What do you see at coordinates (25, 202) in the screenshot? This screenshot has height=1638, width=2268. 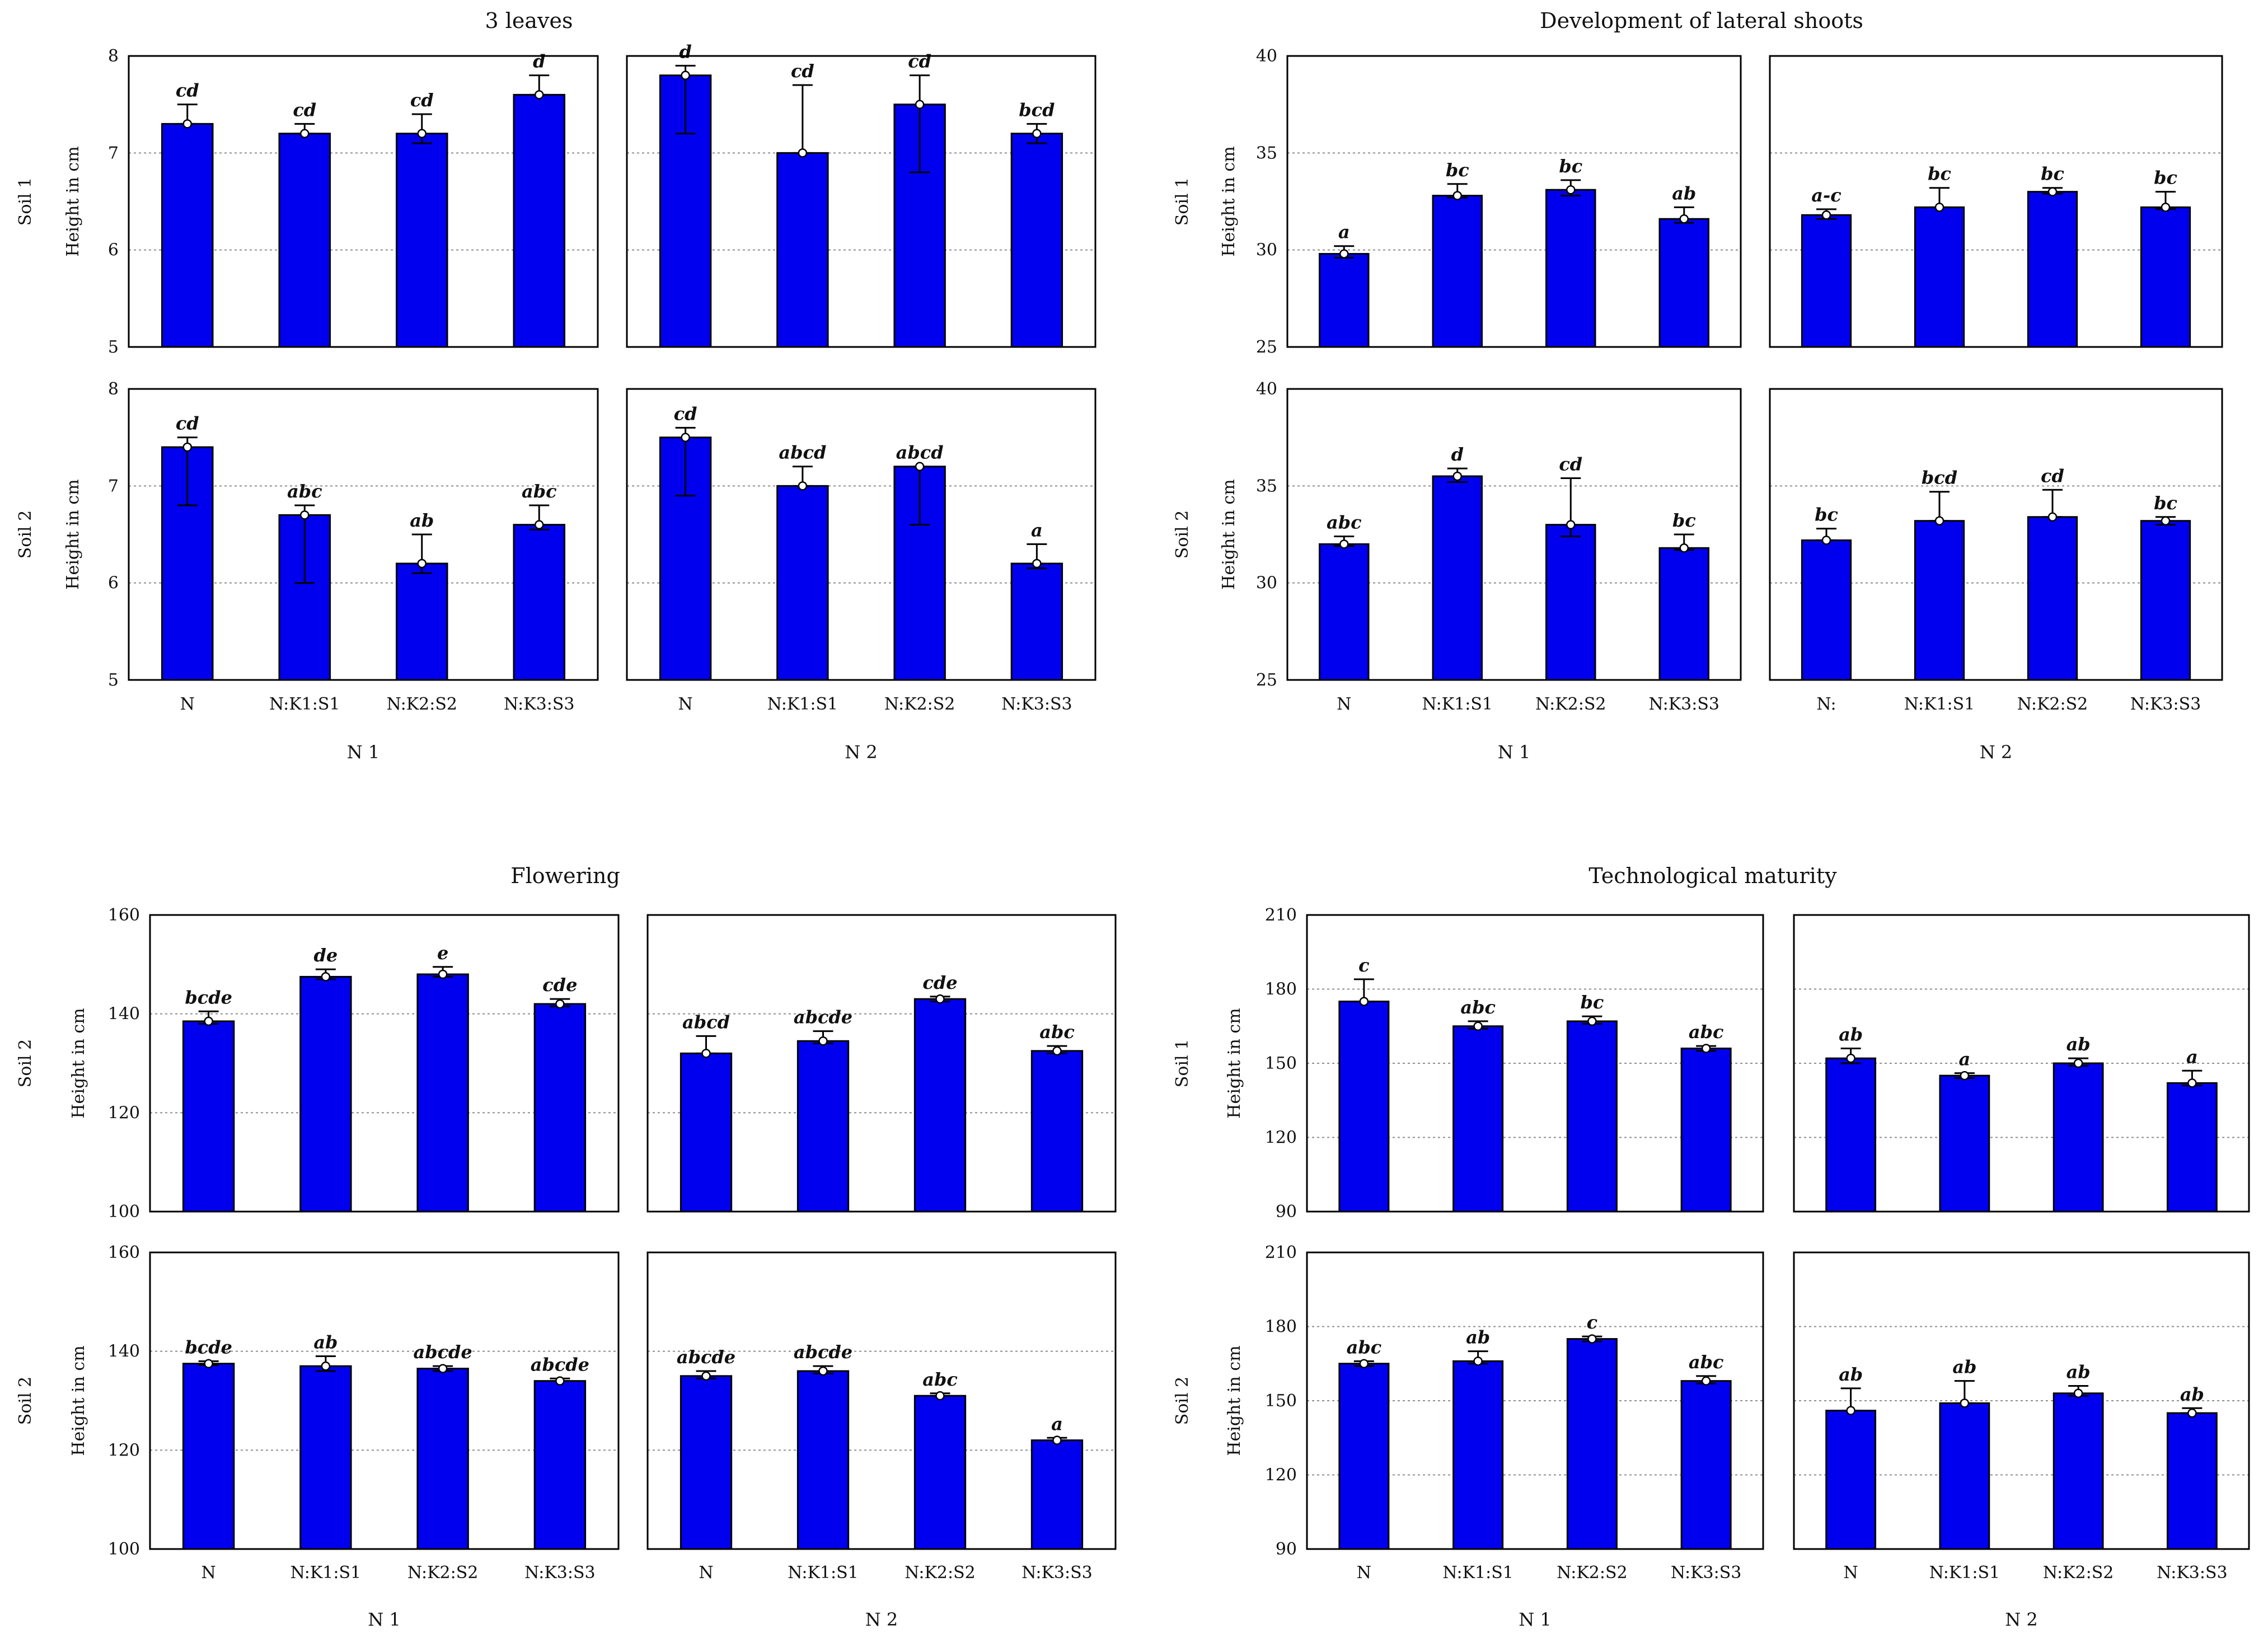 I see `row-label: Soil 1` at bounding box center [25, 202].